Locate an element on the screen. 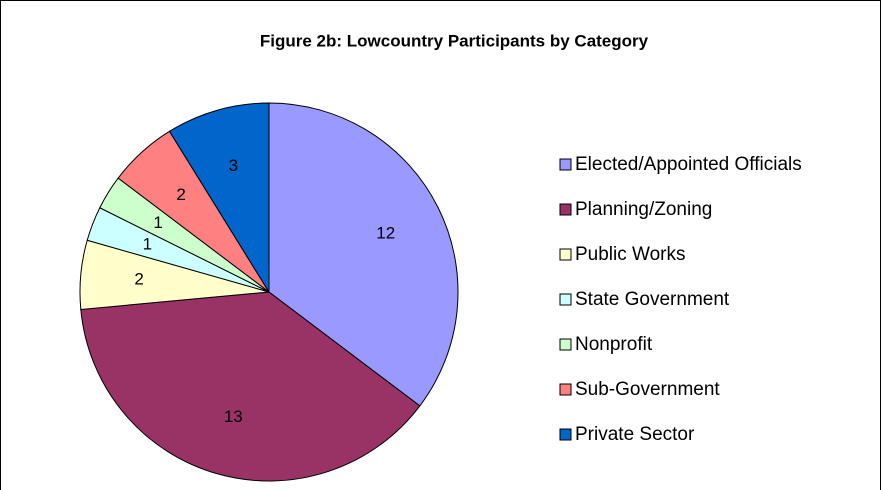 This screenshot has width=882, height=490. legend-label: Private Sector is located at coordinates (635, 434).